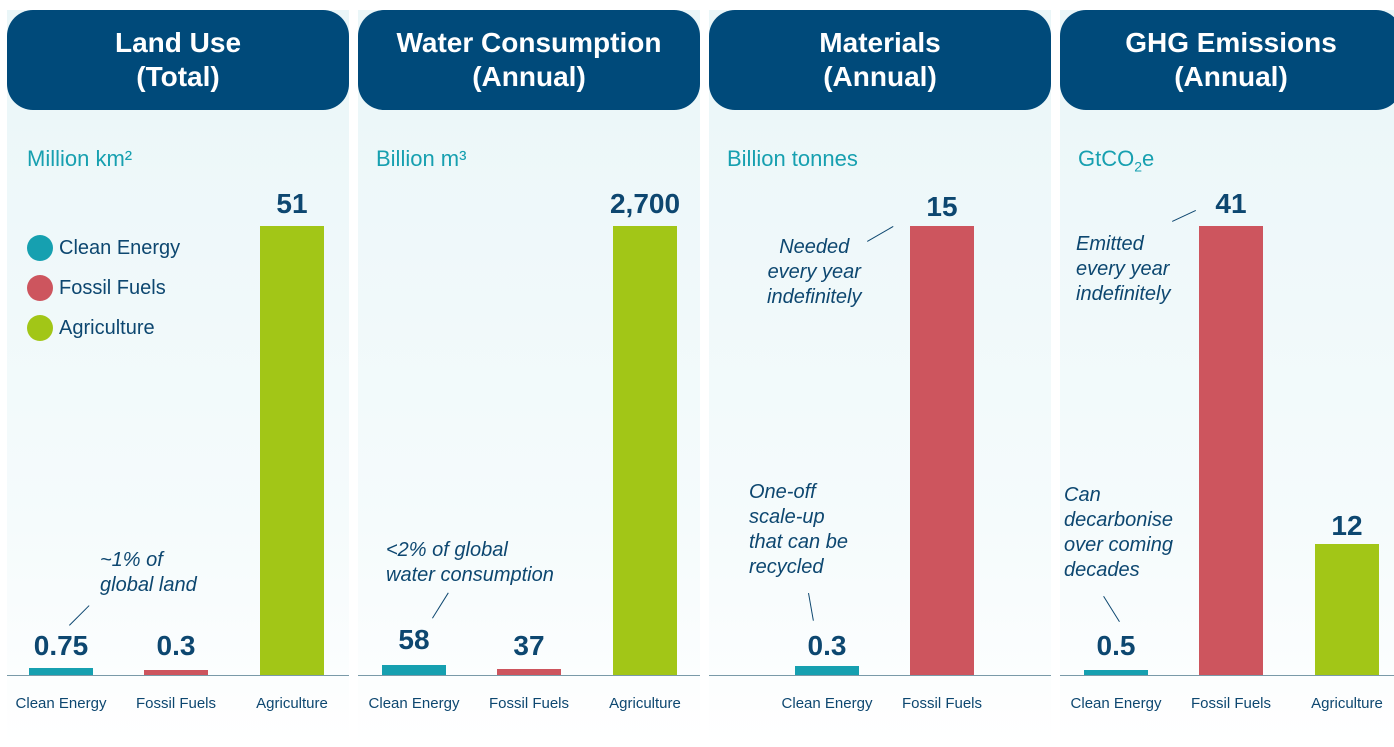  What do you see at coordinates (178, 60) in the screenshot?
I see `panel-header: Land Use (Total)` at bounding box center [178, 60].